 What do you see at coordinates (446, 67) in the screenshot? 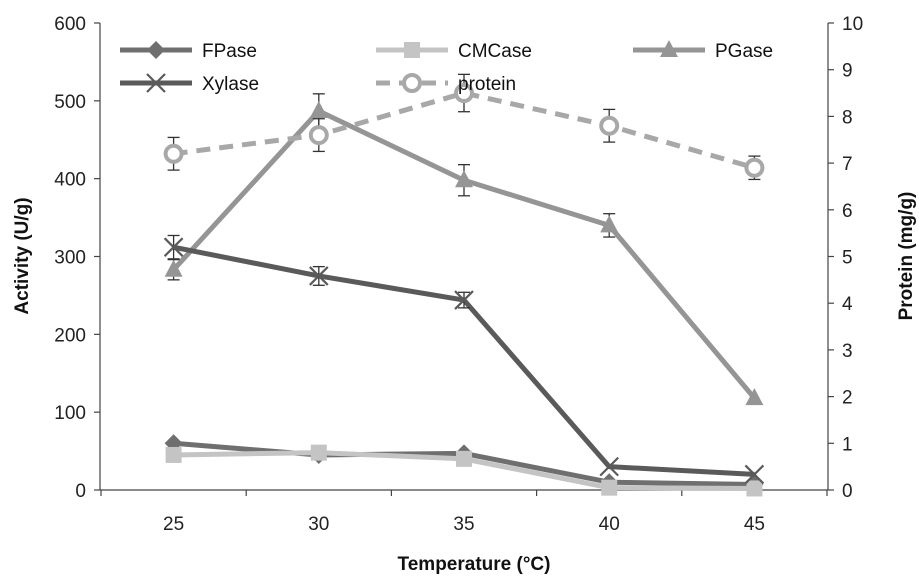
I see `legend: FPase CMCase PGase Xylase protein` at bounding box center [446, 67].